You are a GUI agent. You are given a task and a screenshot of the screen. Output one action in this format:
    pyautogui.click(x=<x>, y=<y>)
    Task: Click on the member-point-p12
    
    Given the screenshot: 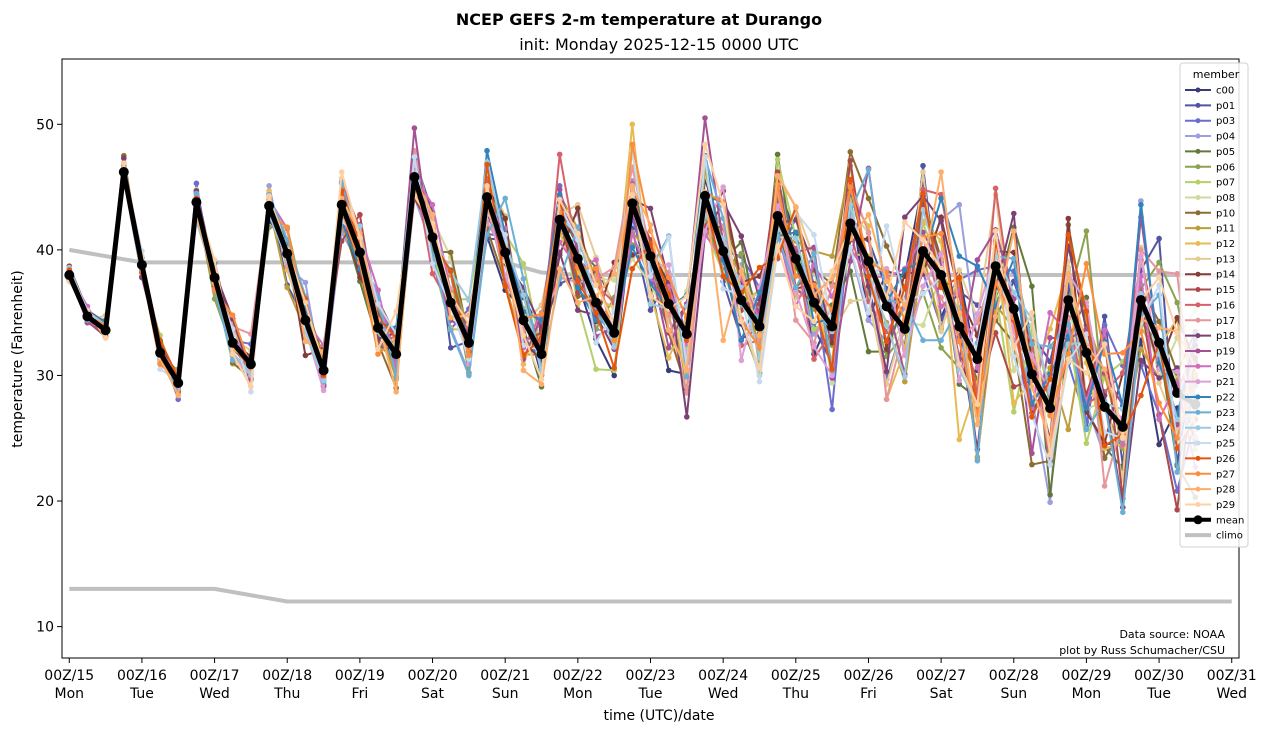 What is the action you would take?
    pyautogui.click(x=959, y=439)
    